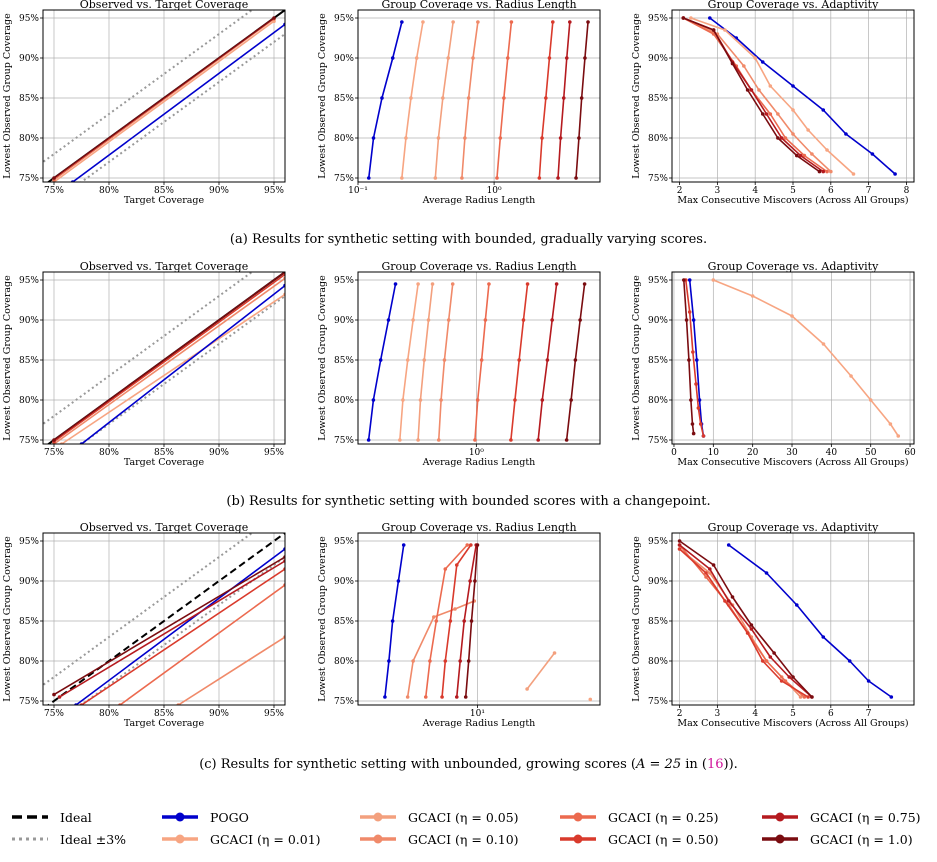 The image size is (937, 862). I want to click on series-eta075-line, so click(564, 100).